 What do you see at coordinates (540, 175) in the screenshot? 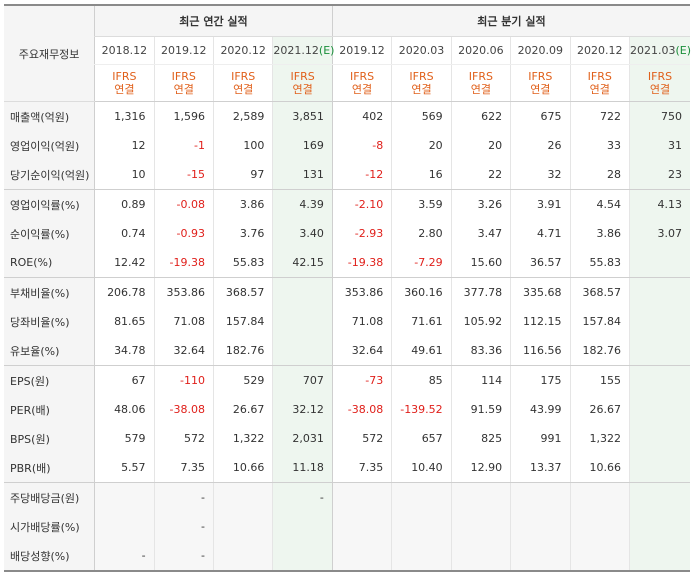
I see `table-cell: 32` at bounding box center [540, 175].